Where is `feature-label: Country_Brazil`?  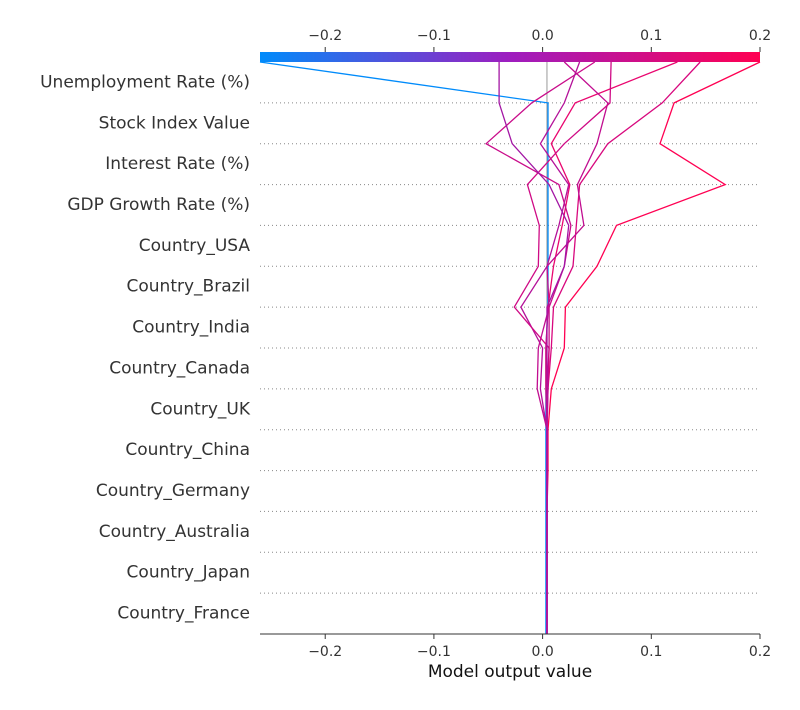
feature-label: Country_Brazil is located at coordinates (188, 287).